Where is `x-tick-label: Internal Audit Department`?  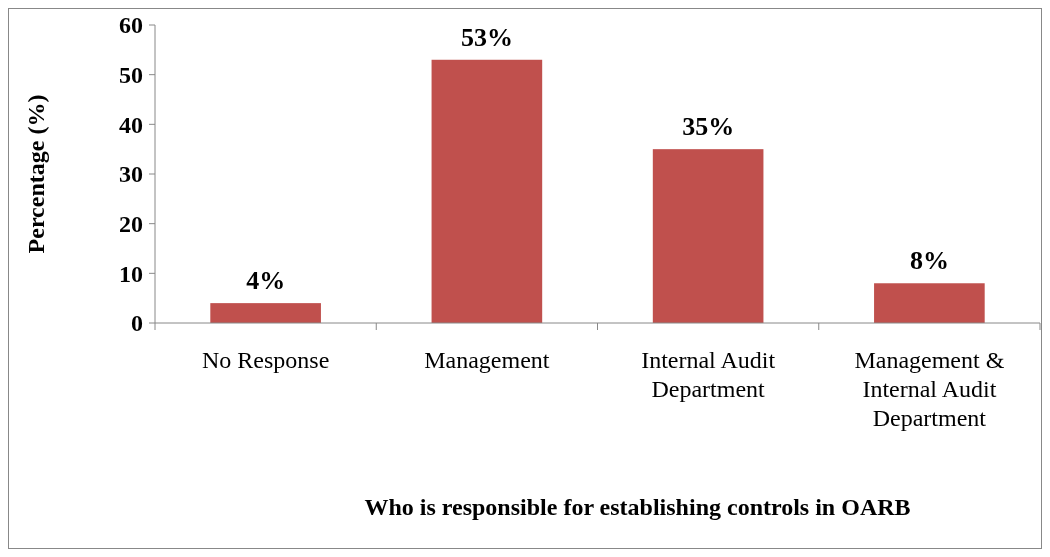
x-tick-label: Internal Audit Department is located at coordinates (708, 374).